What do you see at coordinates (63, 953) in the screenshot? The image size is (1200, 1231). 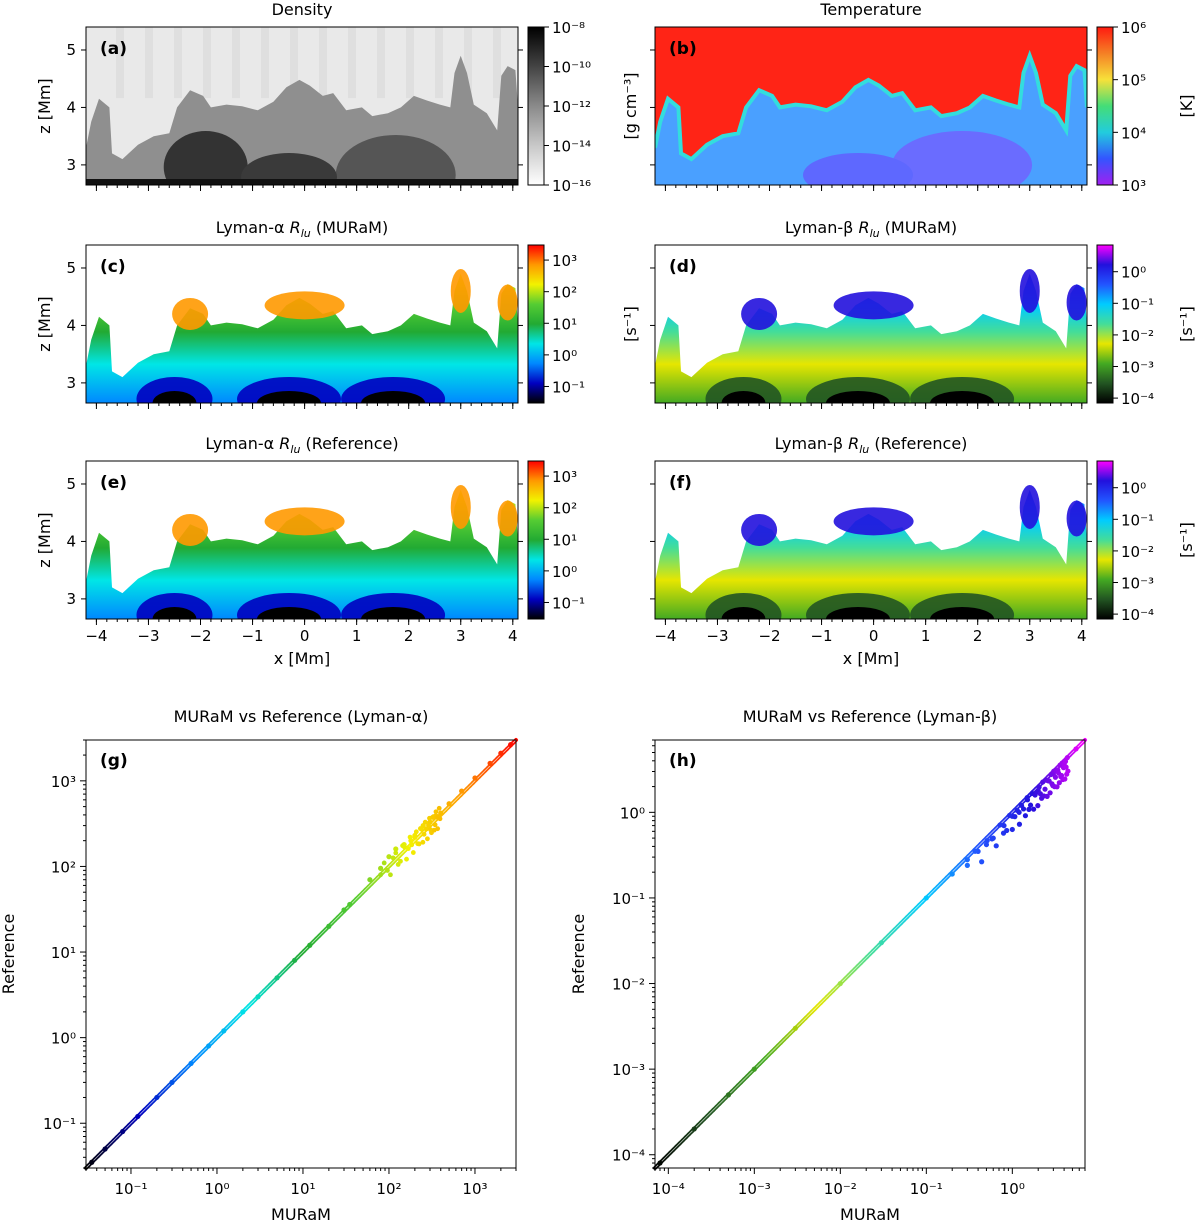 I see `ytick-label: 10¹` at bounding box center [63, 953].